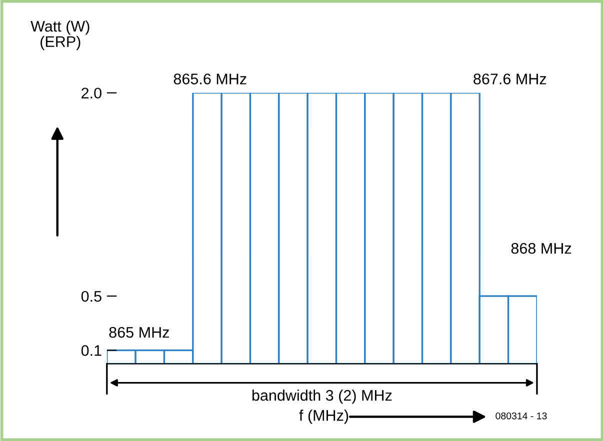 This screenshot has height=441, width=604. I want to click on text: 867.6 MHz, so click(510, 79).